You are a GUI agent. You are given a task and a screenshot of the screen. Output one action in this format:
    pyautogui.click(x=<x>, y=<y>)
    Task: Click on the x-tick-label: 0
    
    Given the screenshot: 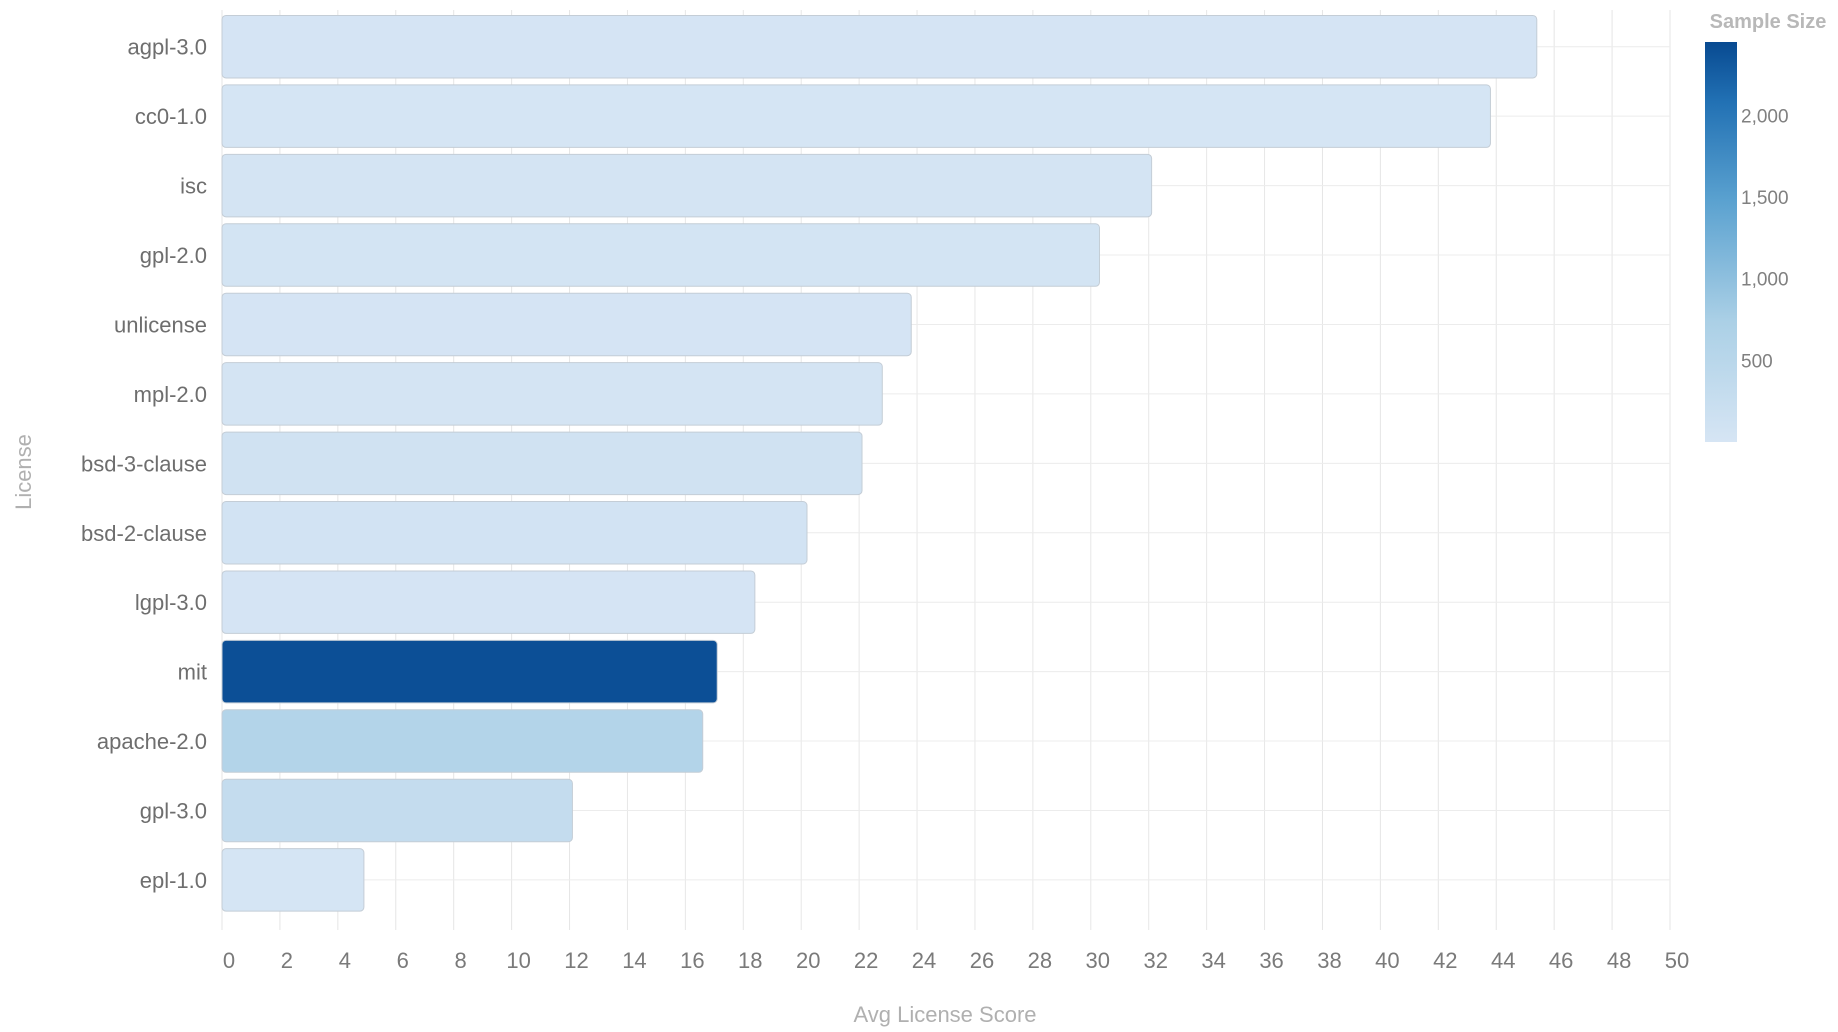 What is the action you would take?
    pyautogui.click(x=229, y=960)
    